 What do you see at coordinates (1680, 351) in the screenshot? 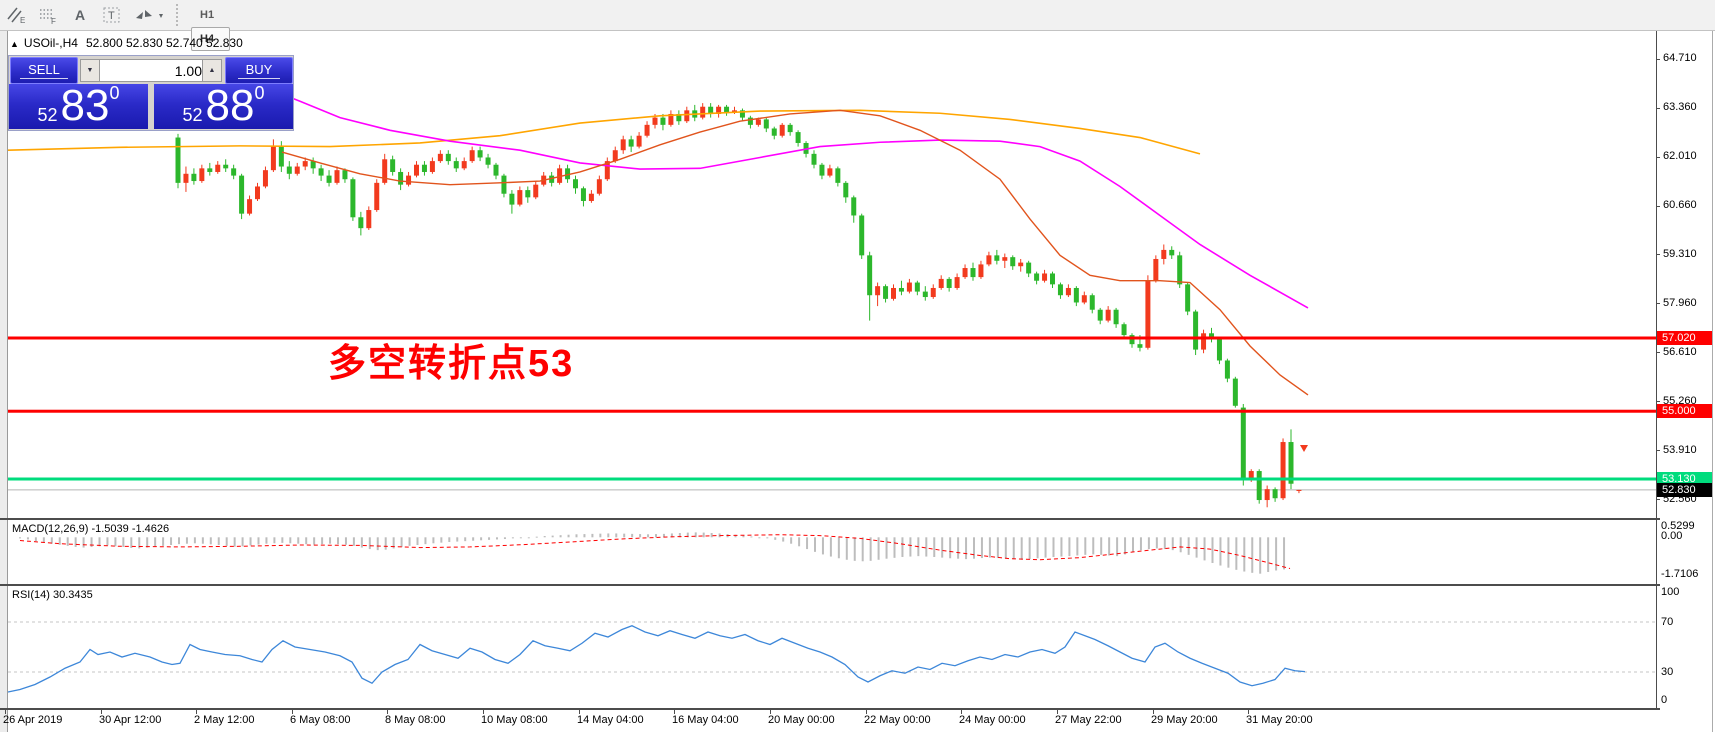
I see `price-tick-label: 56.610` at bounding box center [1680, 351].